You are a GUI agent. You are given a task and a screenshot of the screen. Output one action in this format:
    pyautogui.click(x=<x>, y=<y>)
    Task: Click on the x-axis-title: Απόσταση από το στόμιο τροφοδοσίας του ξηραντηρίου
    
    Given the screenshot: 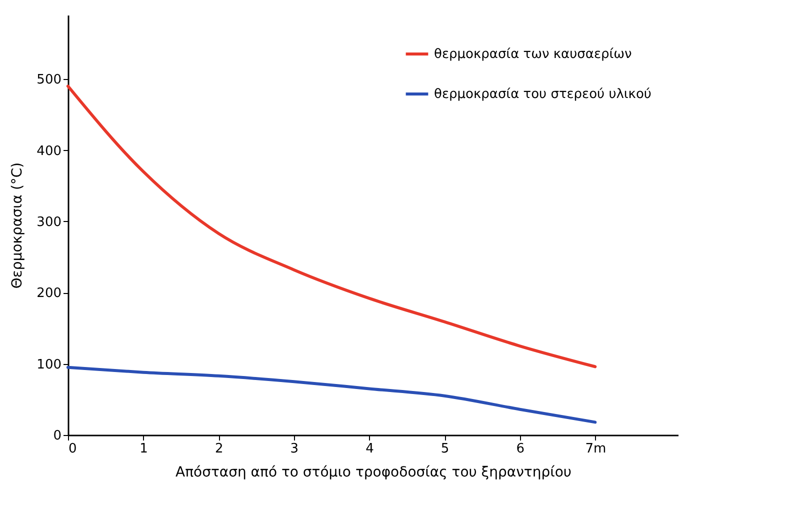 What is the action you would take?
    pyautogui.click(x=373, y=472)
    